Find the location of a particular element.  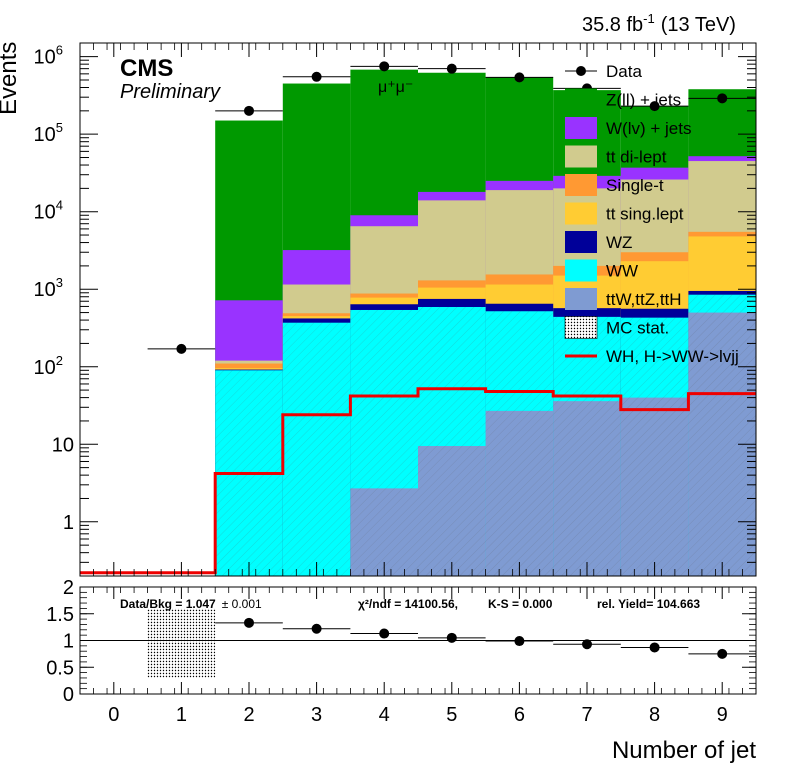

rel-yield-label: rel. Yield= 104.663 is located at coordinates (648, 604).